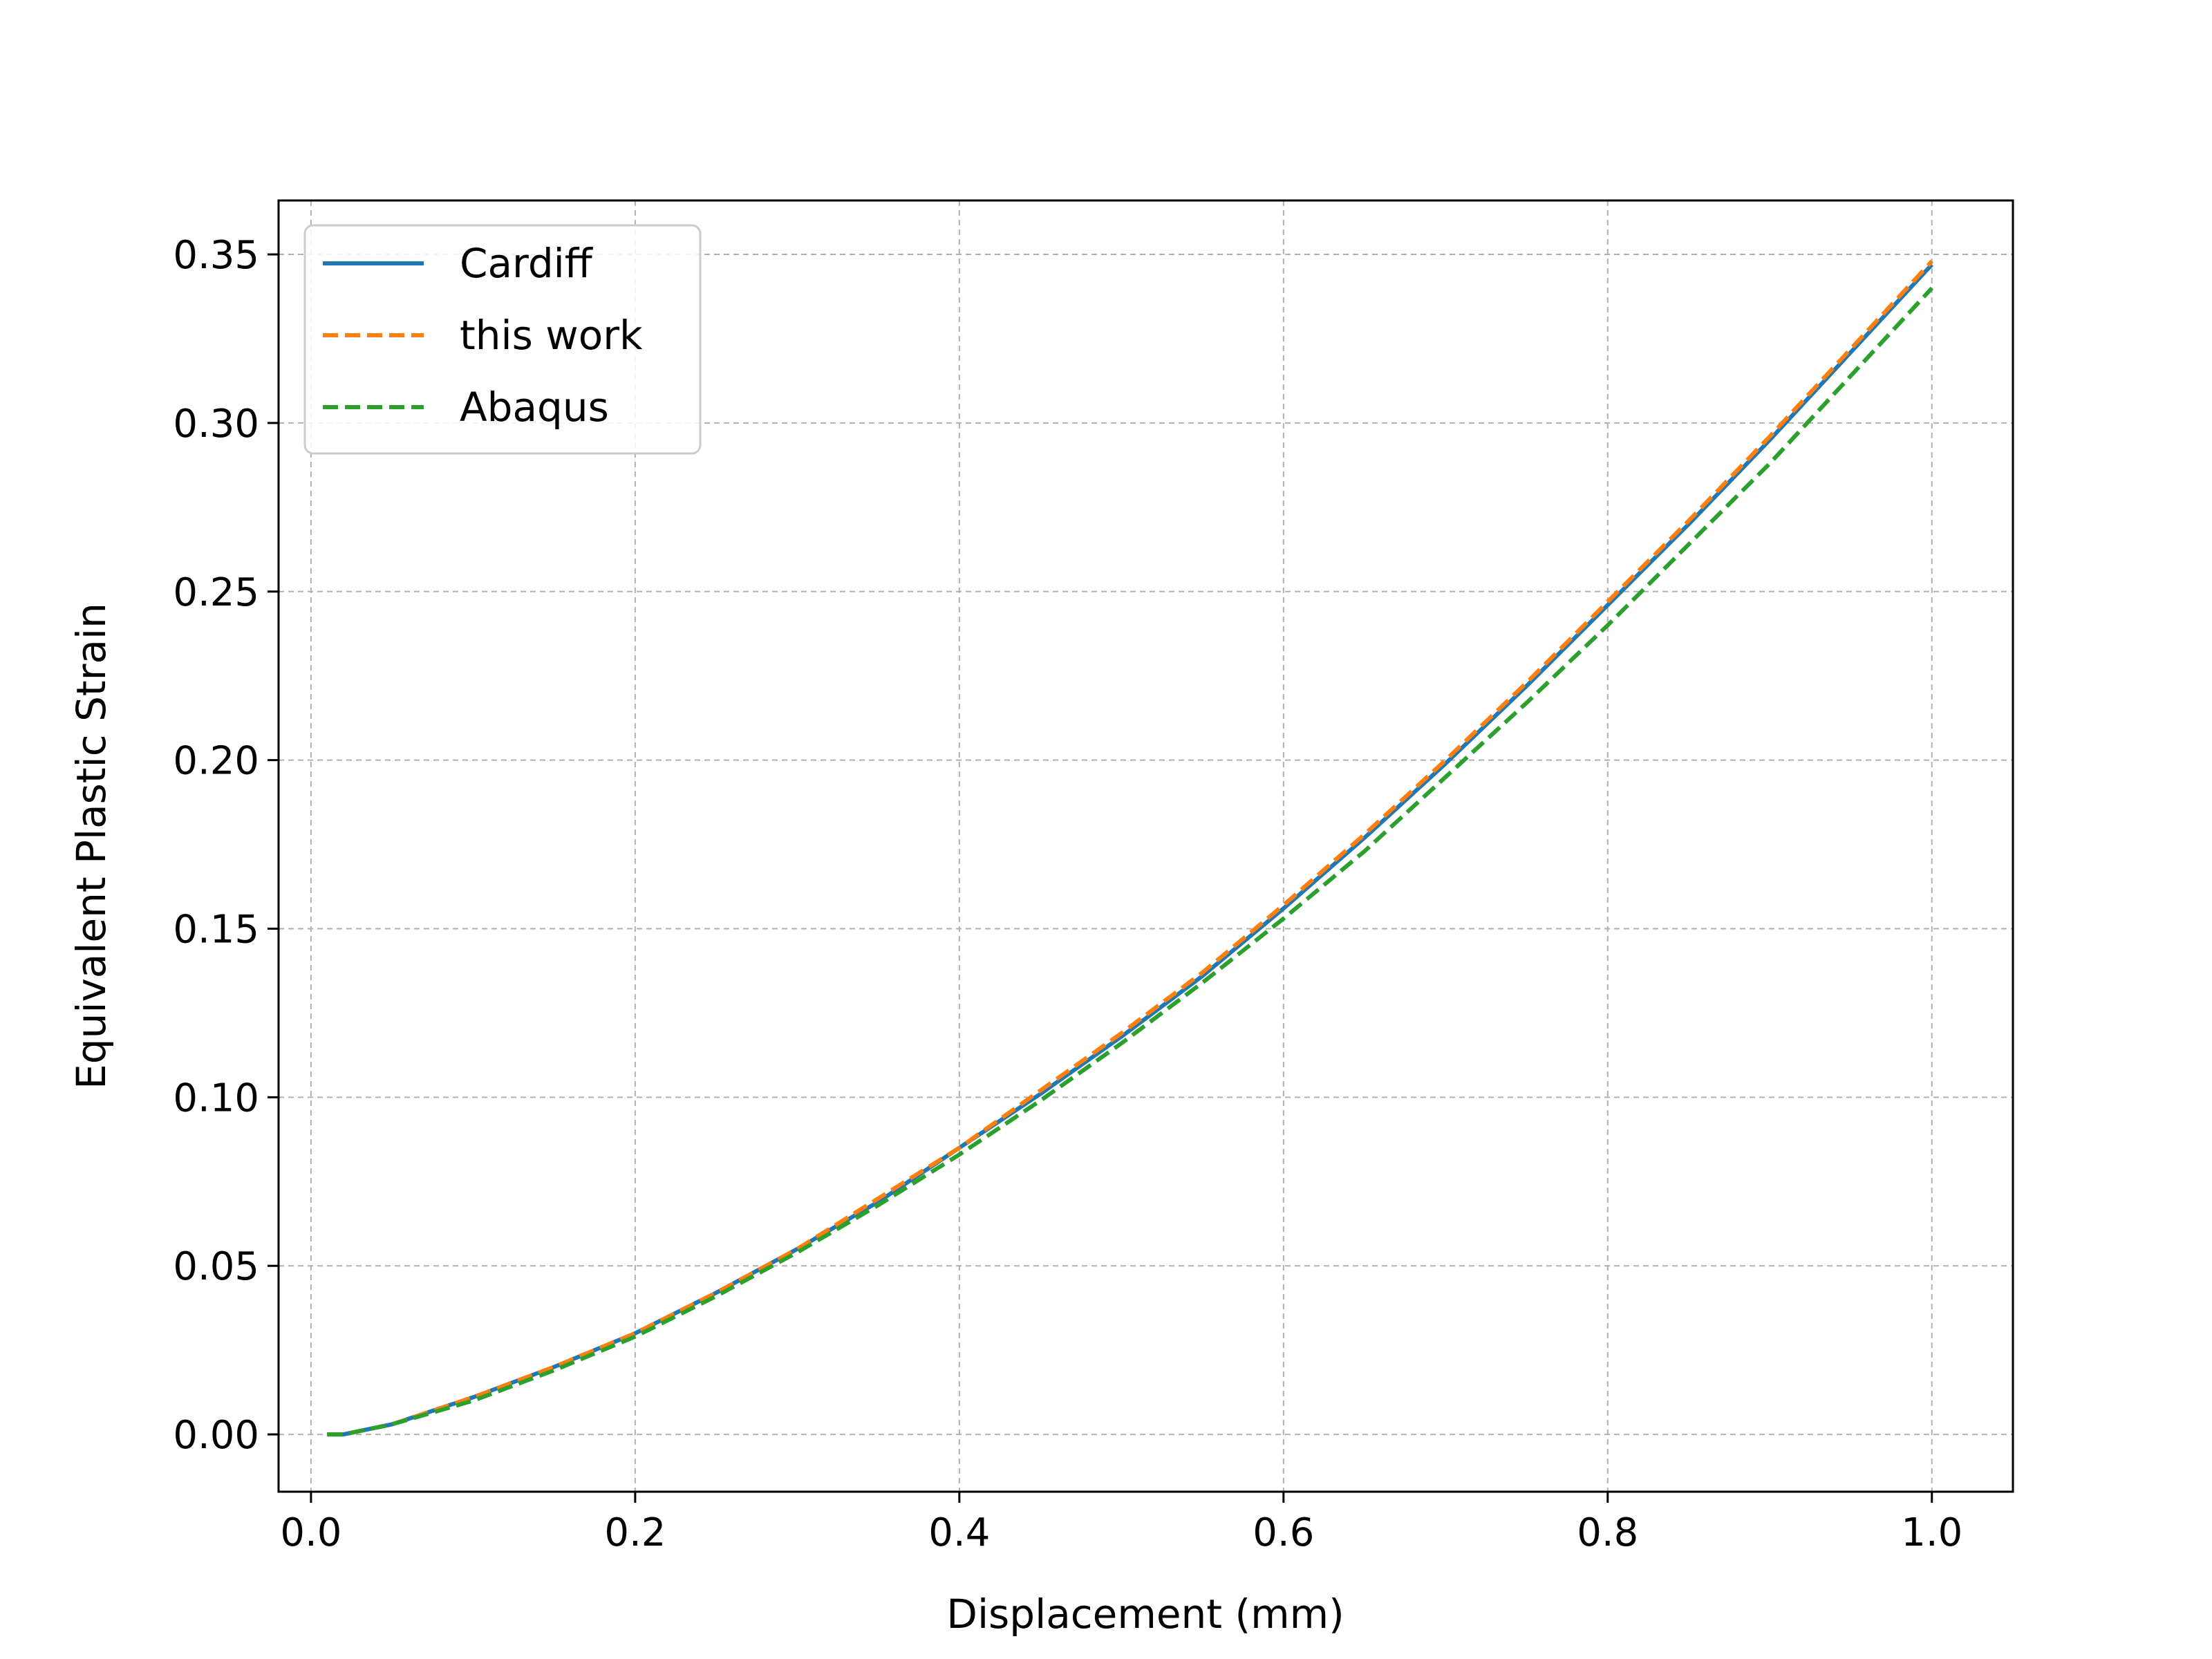 Image resolution: width=2212 pixels, height=1659 pixels. I want to click on legend-box, so click(502, 339).